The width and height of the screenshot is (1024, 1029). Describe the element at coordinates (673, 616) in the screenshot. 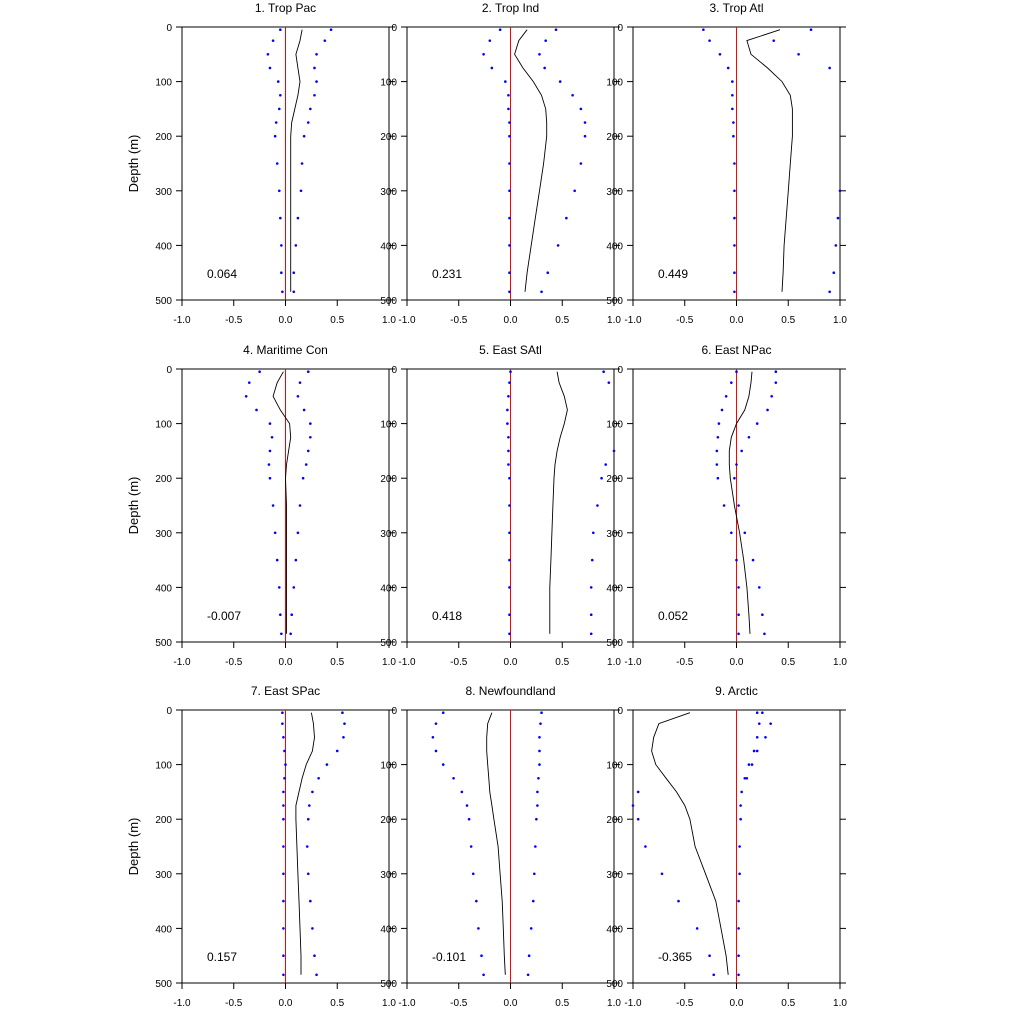

I see `correlation-value: 0.052` at that location.